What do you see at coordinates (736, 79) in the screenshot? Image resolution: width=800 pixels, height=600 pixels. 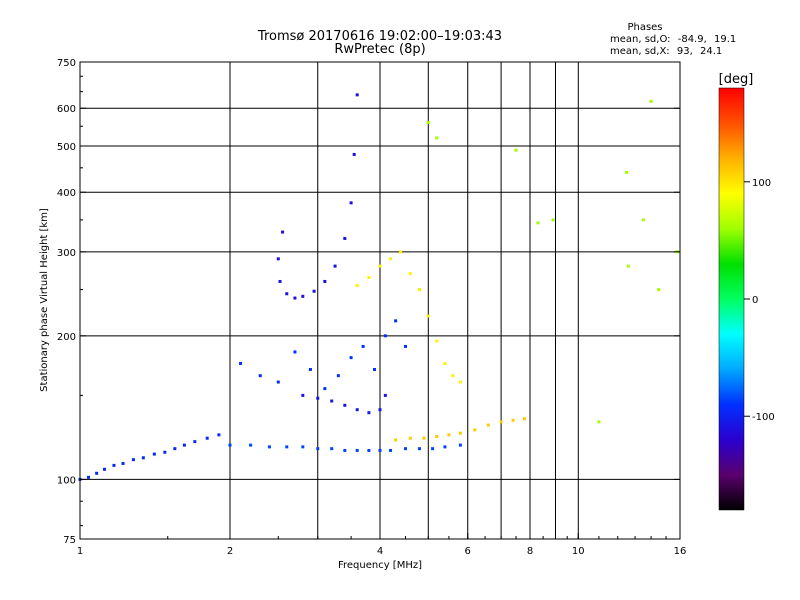 I see `colorbar-label: [deg]` at bounding box center [736, 79].